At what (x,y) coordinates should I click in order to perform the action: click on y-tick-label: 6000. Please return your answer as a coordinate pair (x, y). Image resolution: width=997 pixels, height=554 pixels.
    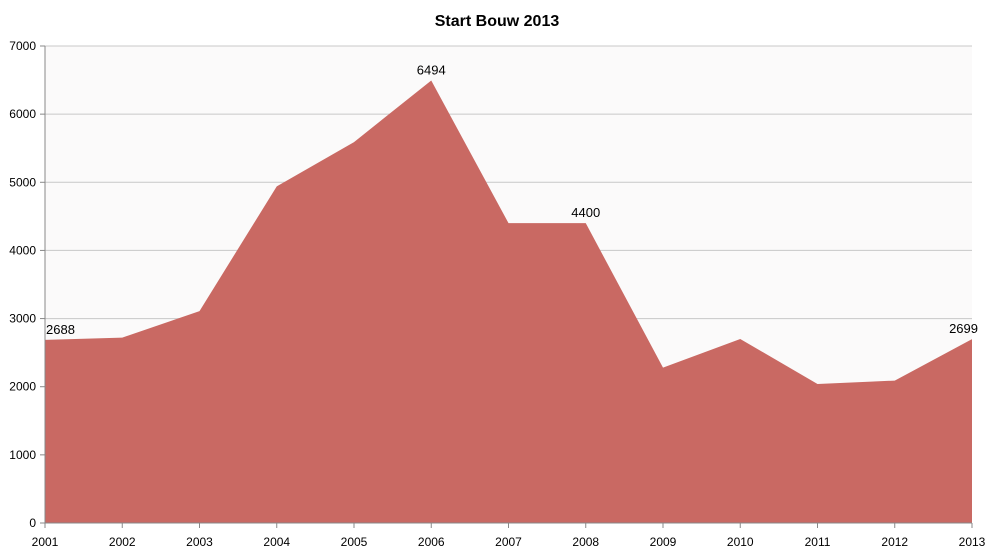
    Looking at the image, I should click on (22, 114).